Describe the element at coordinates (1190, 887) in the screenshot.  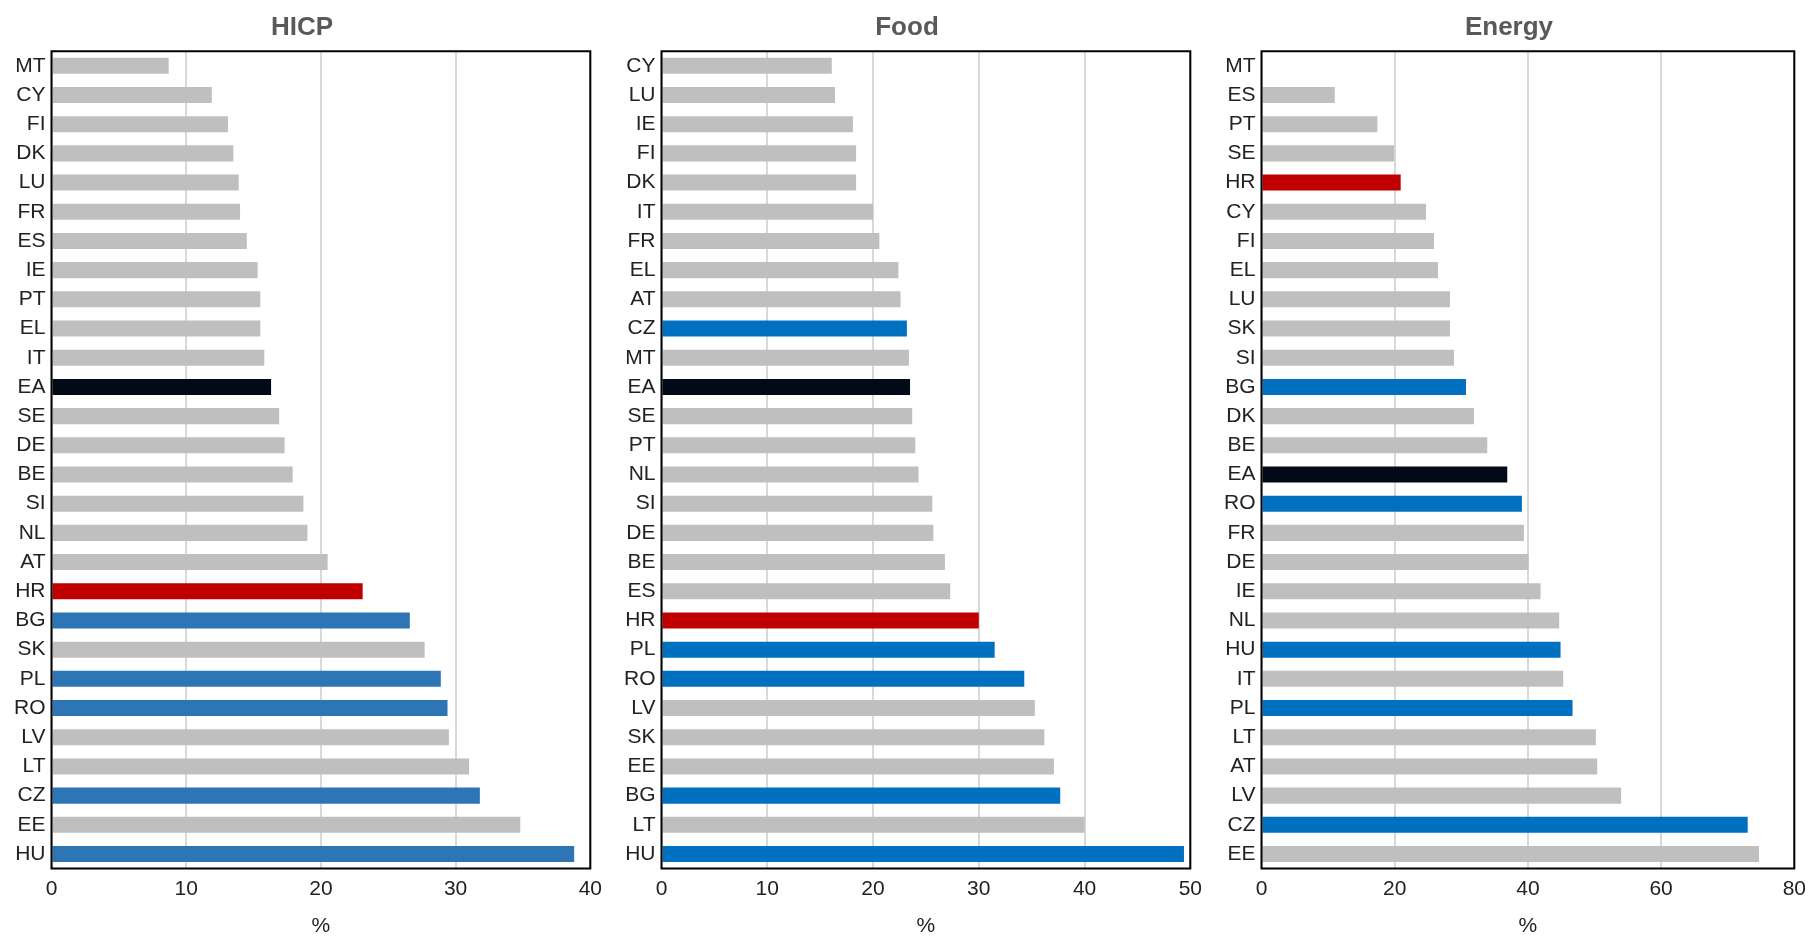
I see `x-tick-label: 50` at that location.